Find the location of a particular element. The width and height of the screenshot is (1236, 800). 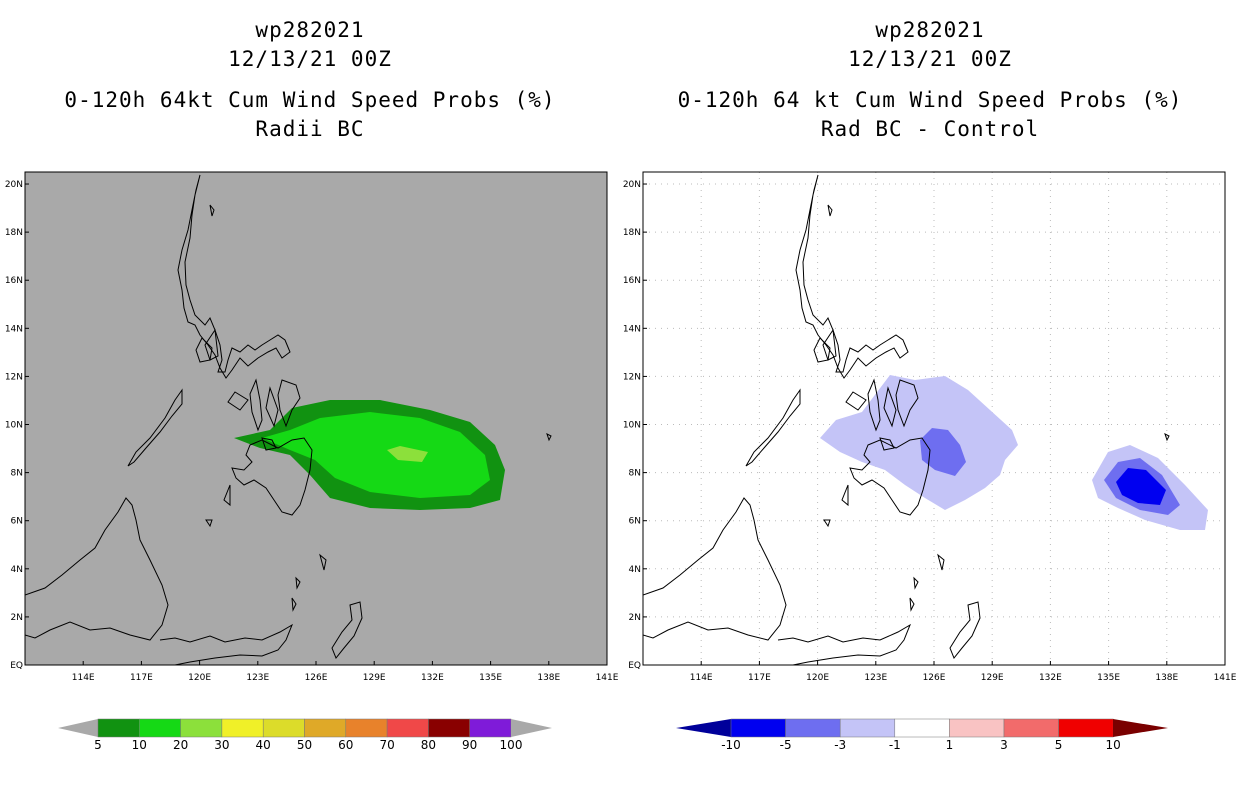

left-colorbar-min-cap is located at coordinates (78, 728).